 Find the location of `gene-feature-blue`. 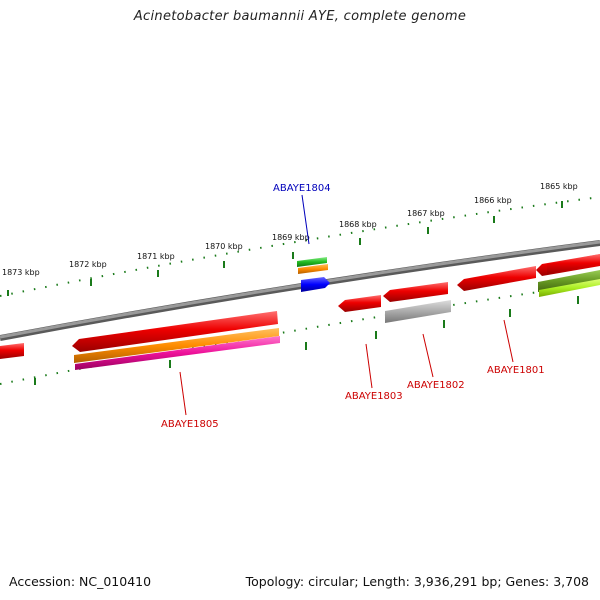

gene-feature-blue is located at coordinates (315, 284).